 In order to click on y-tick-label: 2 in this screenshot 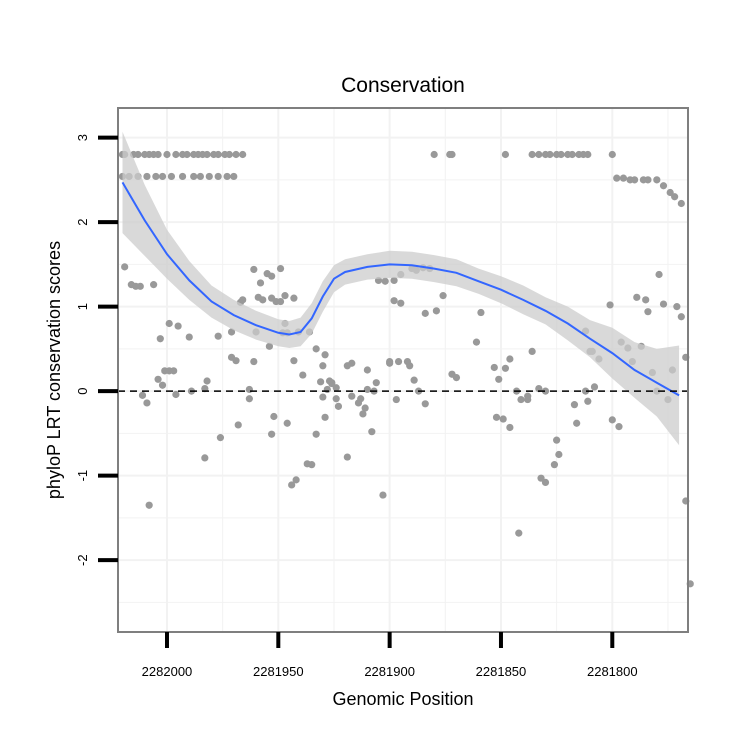, I will do `click(82, 221)`.